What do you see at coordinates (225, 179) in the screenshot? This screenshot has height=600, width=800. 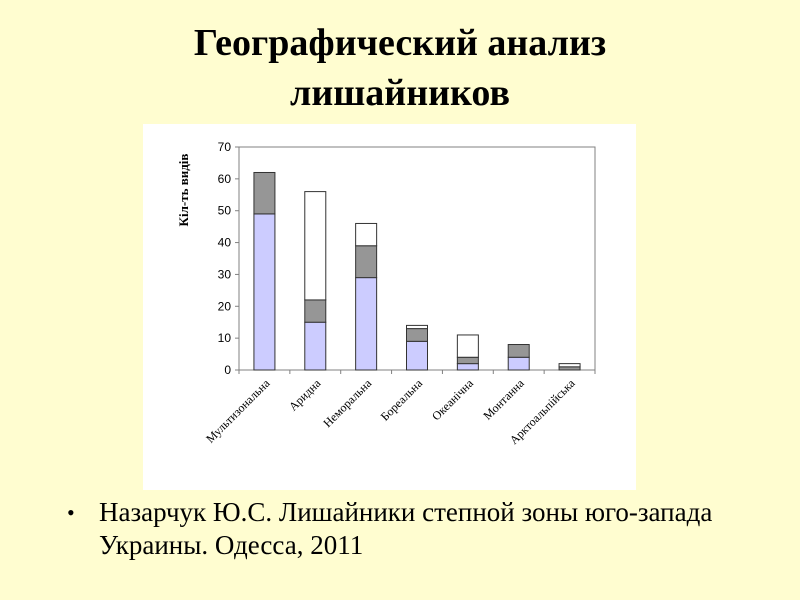 I see `y-tick-label: 60` at bounding box center [225, 179].